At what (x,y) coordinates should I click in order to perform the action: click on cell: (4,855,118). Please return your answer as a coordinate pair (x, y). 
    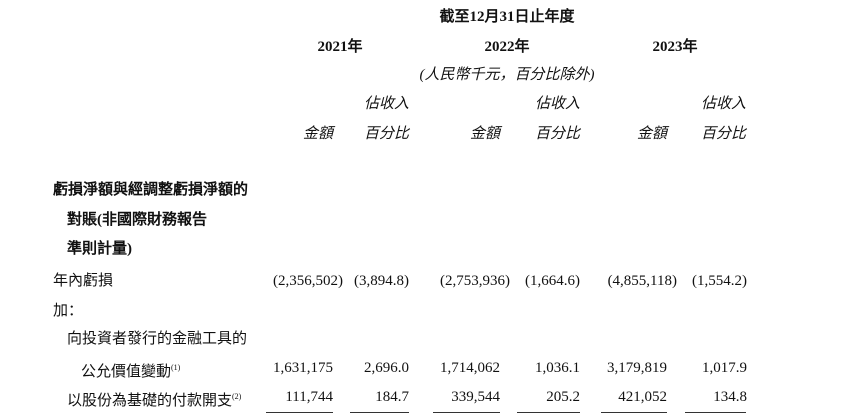
    Looking at the image, I should click on (642, 281).